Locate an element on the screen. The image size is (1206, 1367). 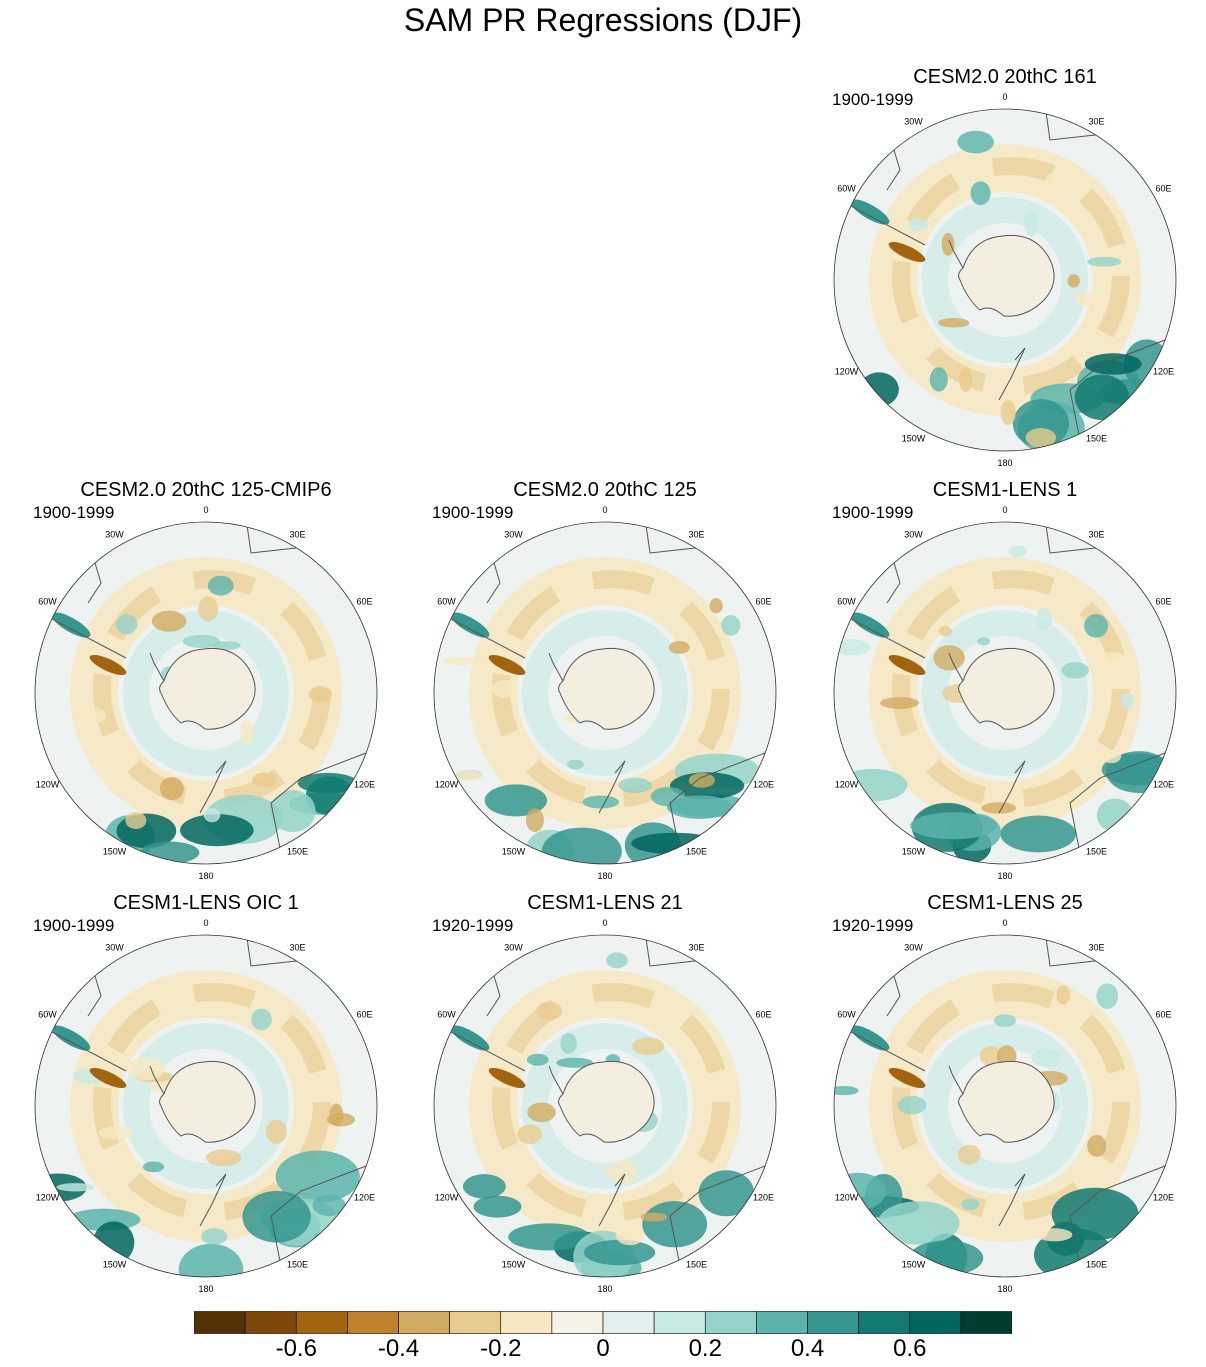
colorbar-tick-label: 0.4 is located at coordinates (807, 1348).